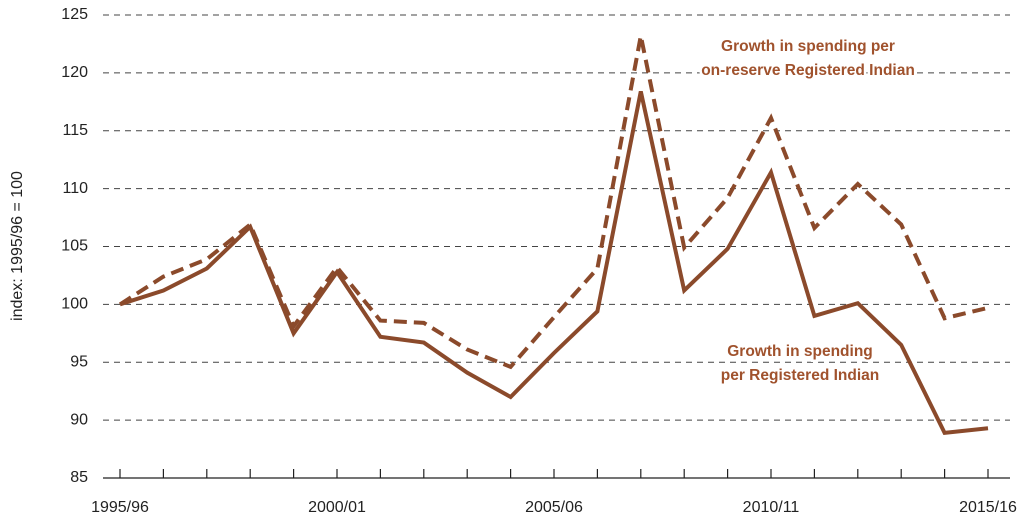 The image size is (1036, 527). What do you see at coordinates (79, 477) in the screenshot?
I see `y-tick-label: 85` at bounding box center [79, 477].